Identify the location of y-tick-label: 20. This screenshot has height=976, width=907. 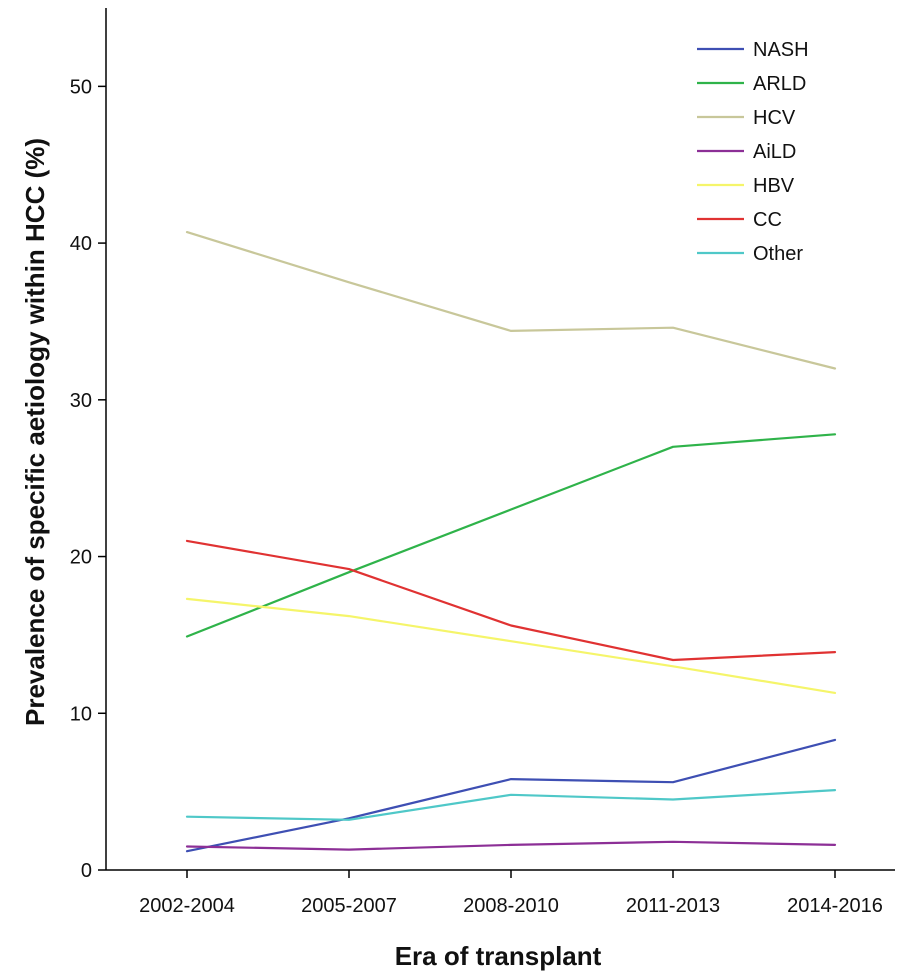
(81, 558).